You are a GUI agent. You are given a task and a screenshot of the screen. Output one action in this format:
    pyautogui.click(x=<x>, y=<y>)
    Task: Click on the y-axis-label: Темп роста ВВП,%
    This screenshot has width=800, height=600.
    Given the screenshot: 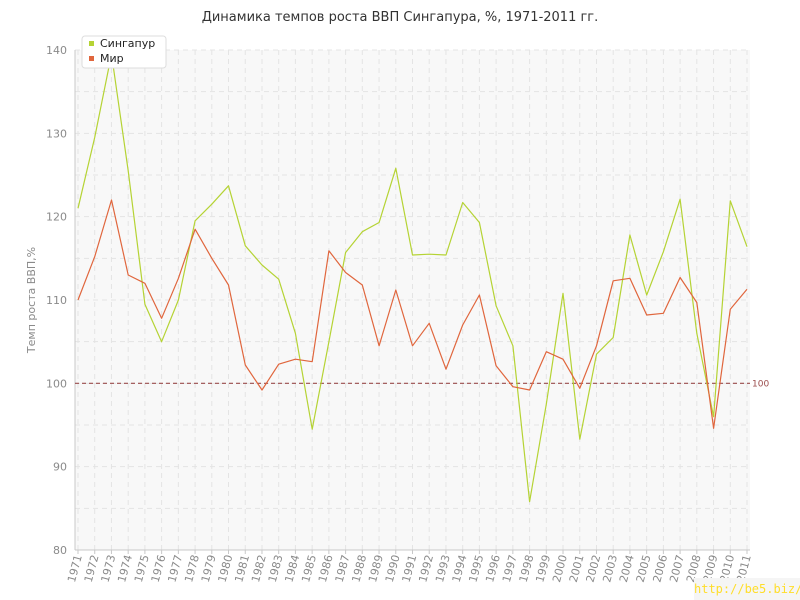 What is the action you would take?
    pyautogui.click(x=31, y=300)
    